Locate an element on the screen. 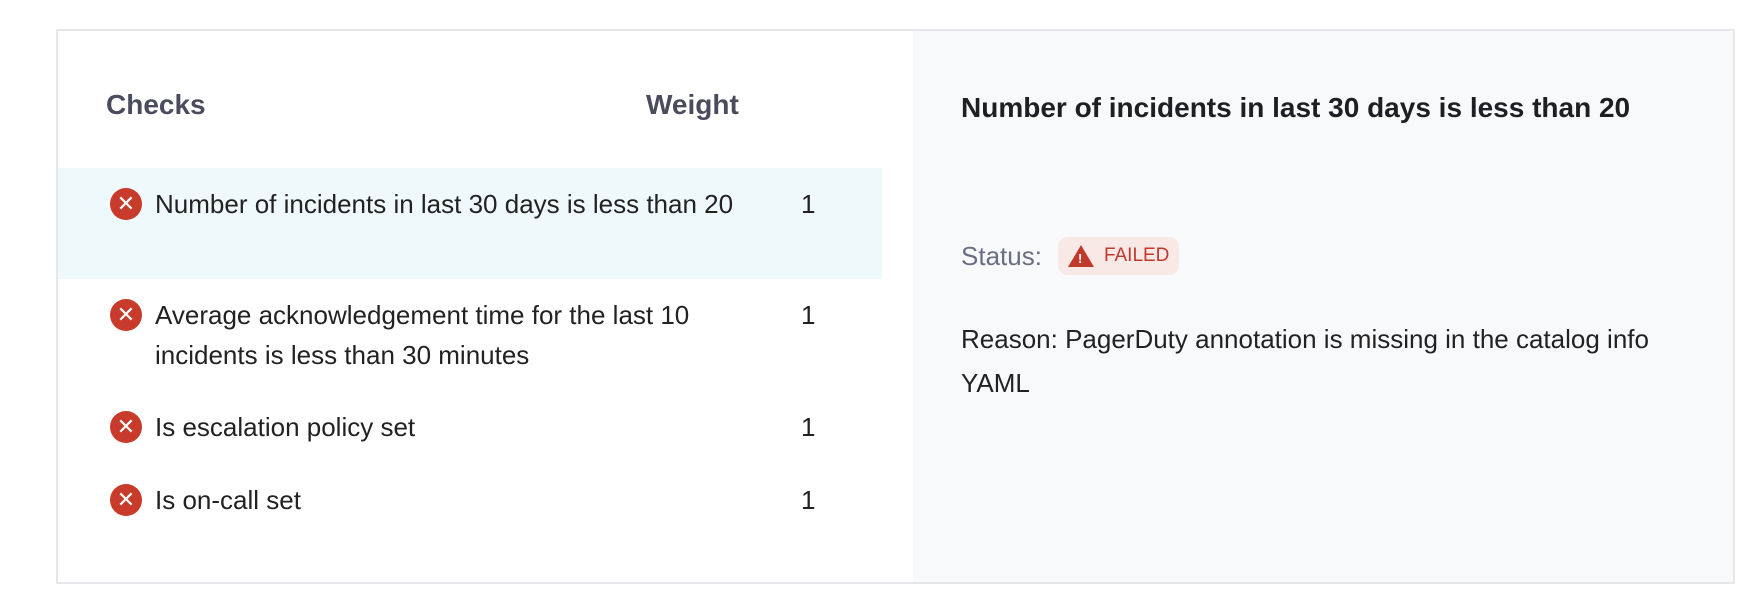 This screenshot has height=600, width=1748. status-line: Status: ! FAILED is located at coordinates (1070, 256).